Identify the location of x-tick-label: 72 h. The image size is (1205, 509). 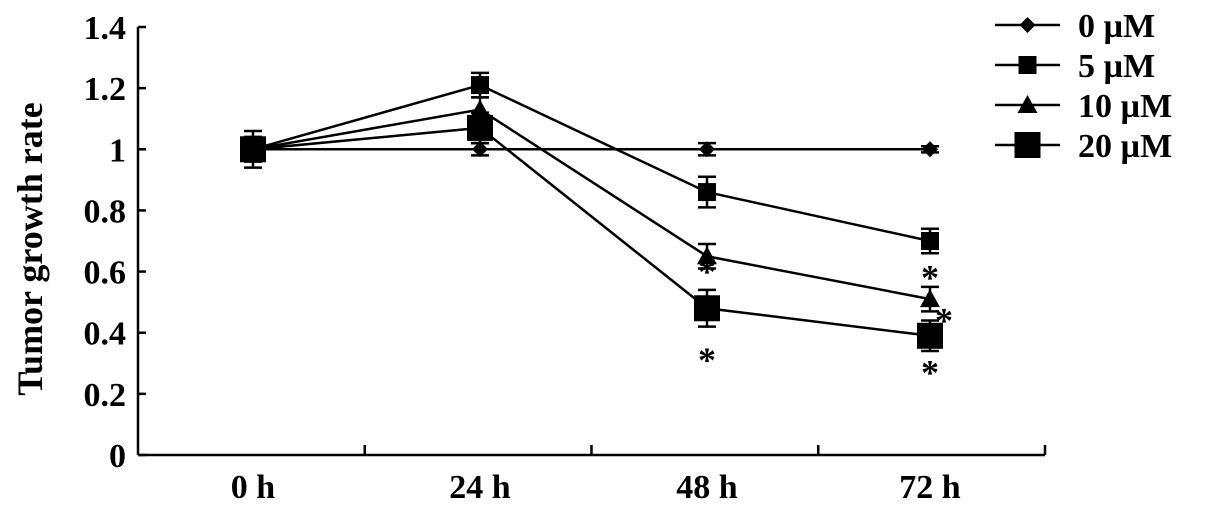
(930, 487).